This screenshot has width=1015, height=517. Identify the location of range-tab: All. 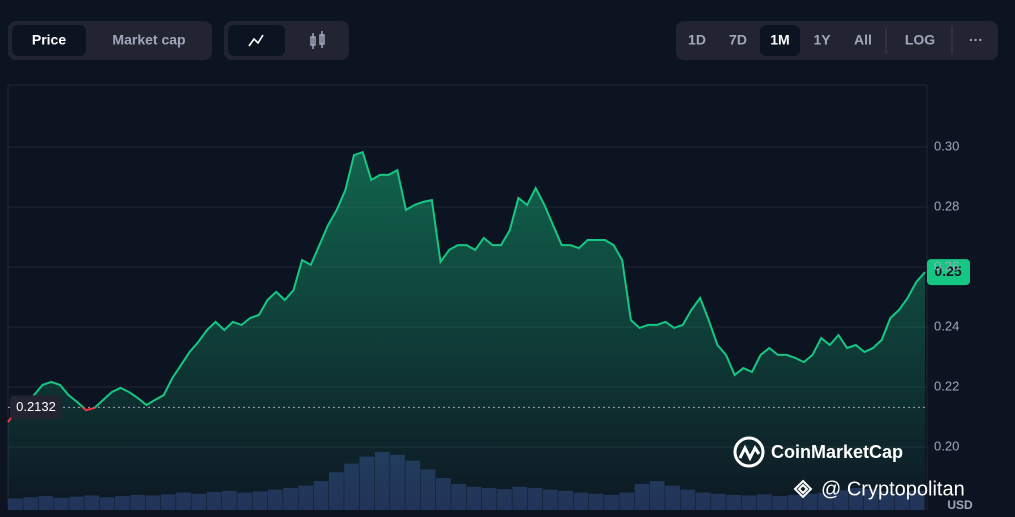
(863, 40).